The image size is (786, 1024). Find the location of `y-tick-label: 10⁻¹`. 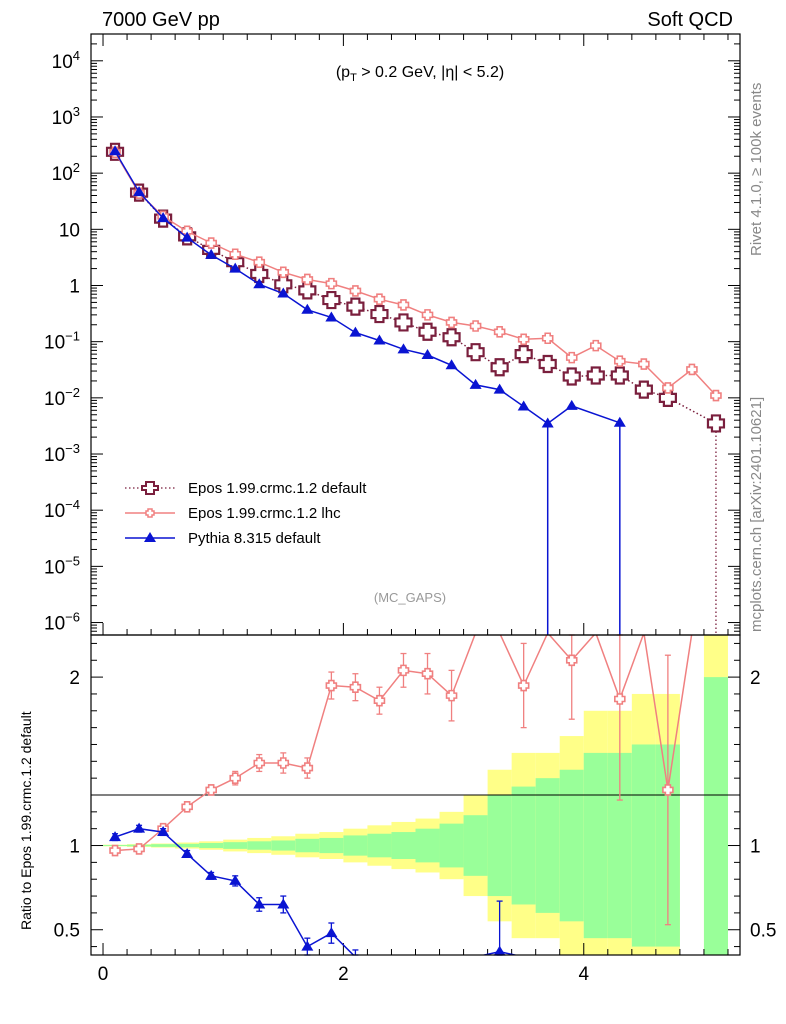

y-tick-label: 10⁻¹ is located at coordinates (62, 341).